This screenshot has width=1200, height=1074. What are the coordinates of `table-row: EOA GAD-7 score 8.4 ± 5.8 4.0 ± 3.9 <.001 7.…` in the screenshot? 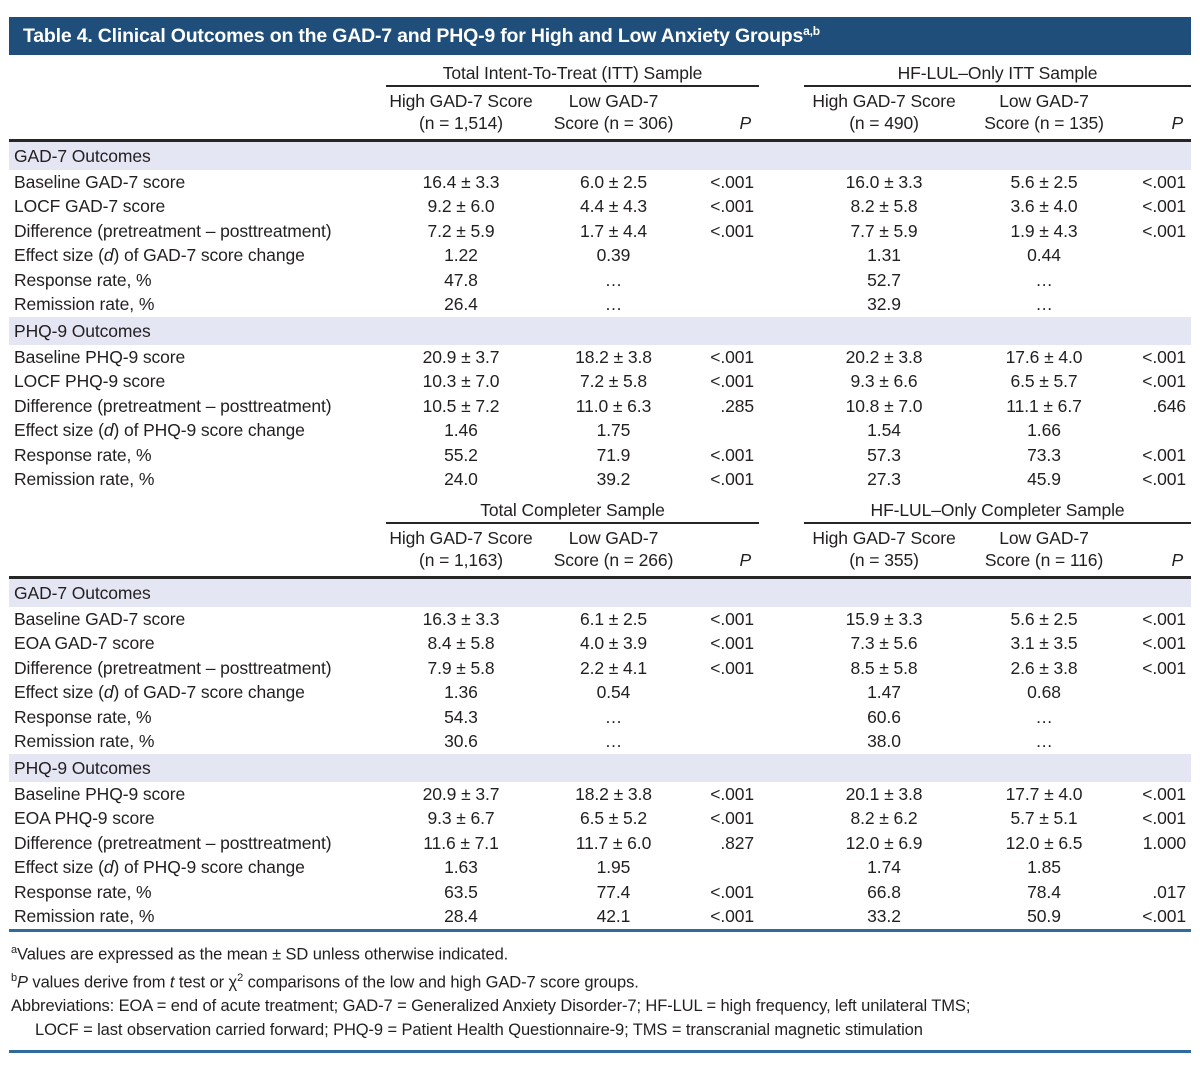 It's located at (600, 644).